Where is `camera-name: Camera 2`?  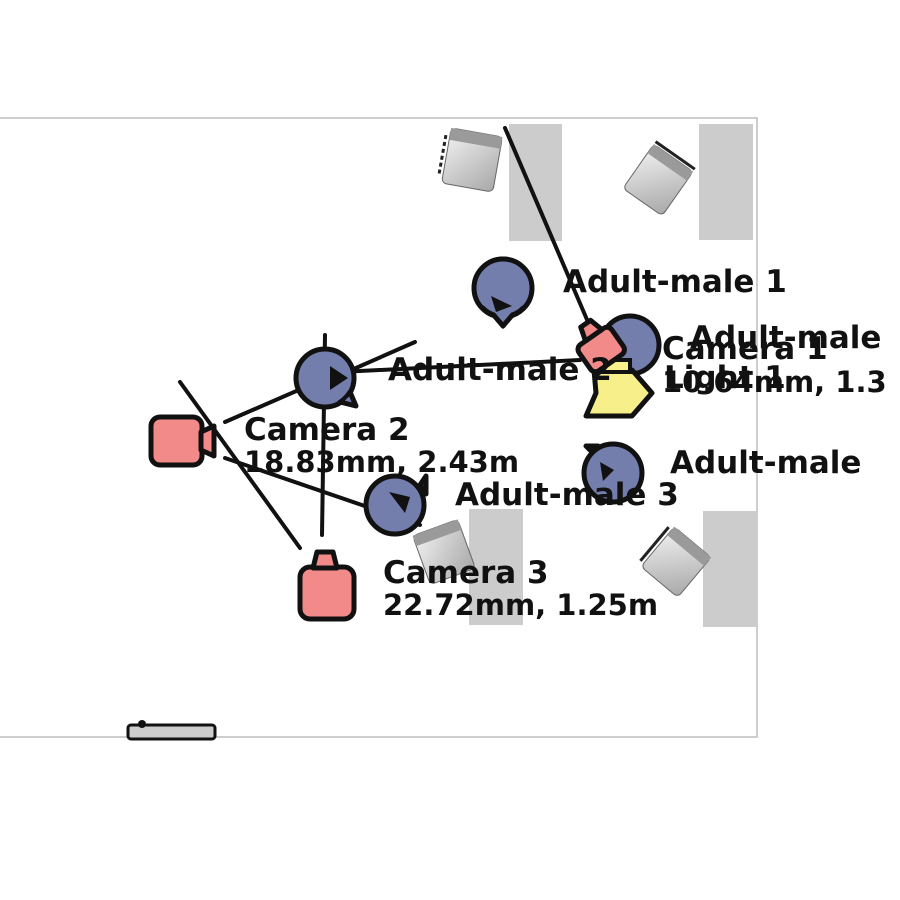 camera-name: Camera 2 is located at coordinates (327, 430).